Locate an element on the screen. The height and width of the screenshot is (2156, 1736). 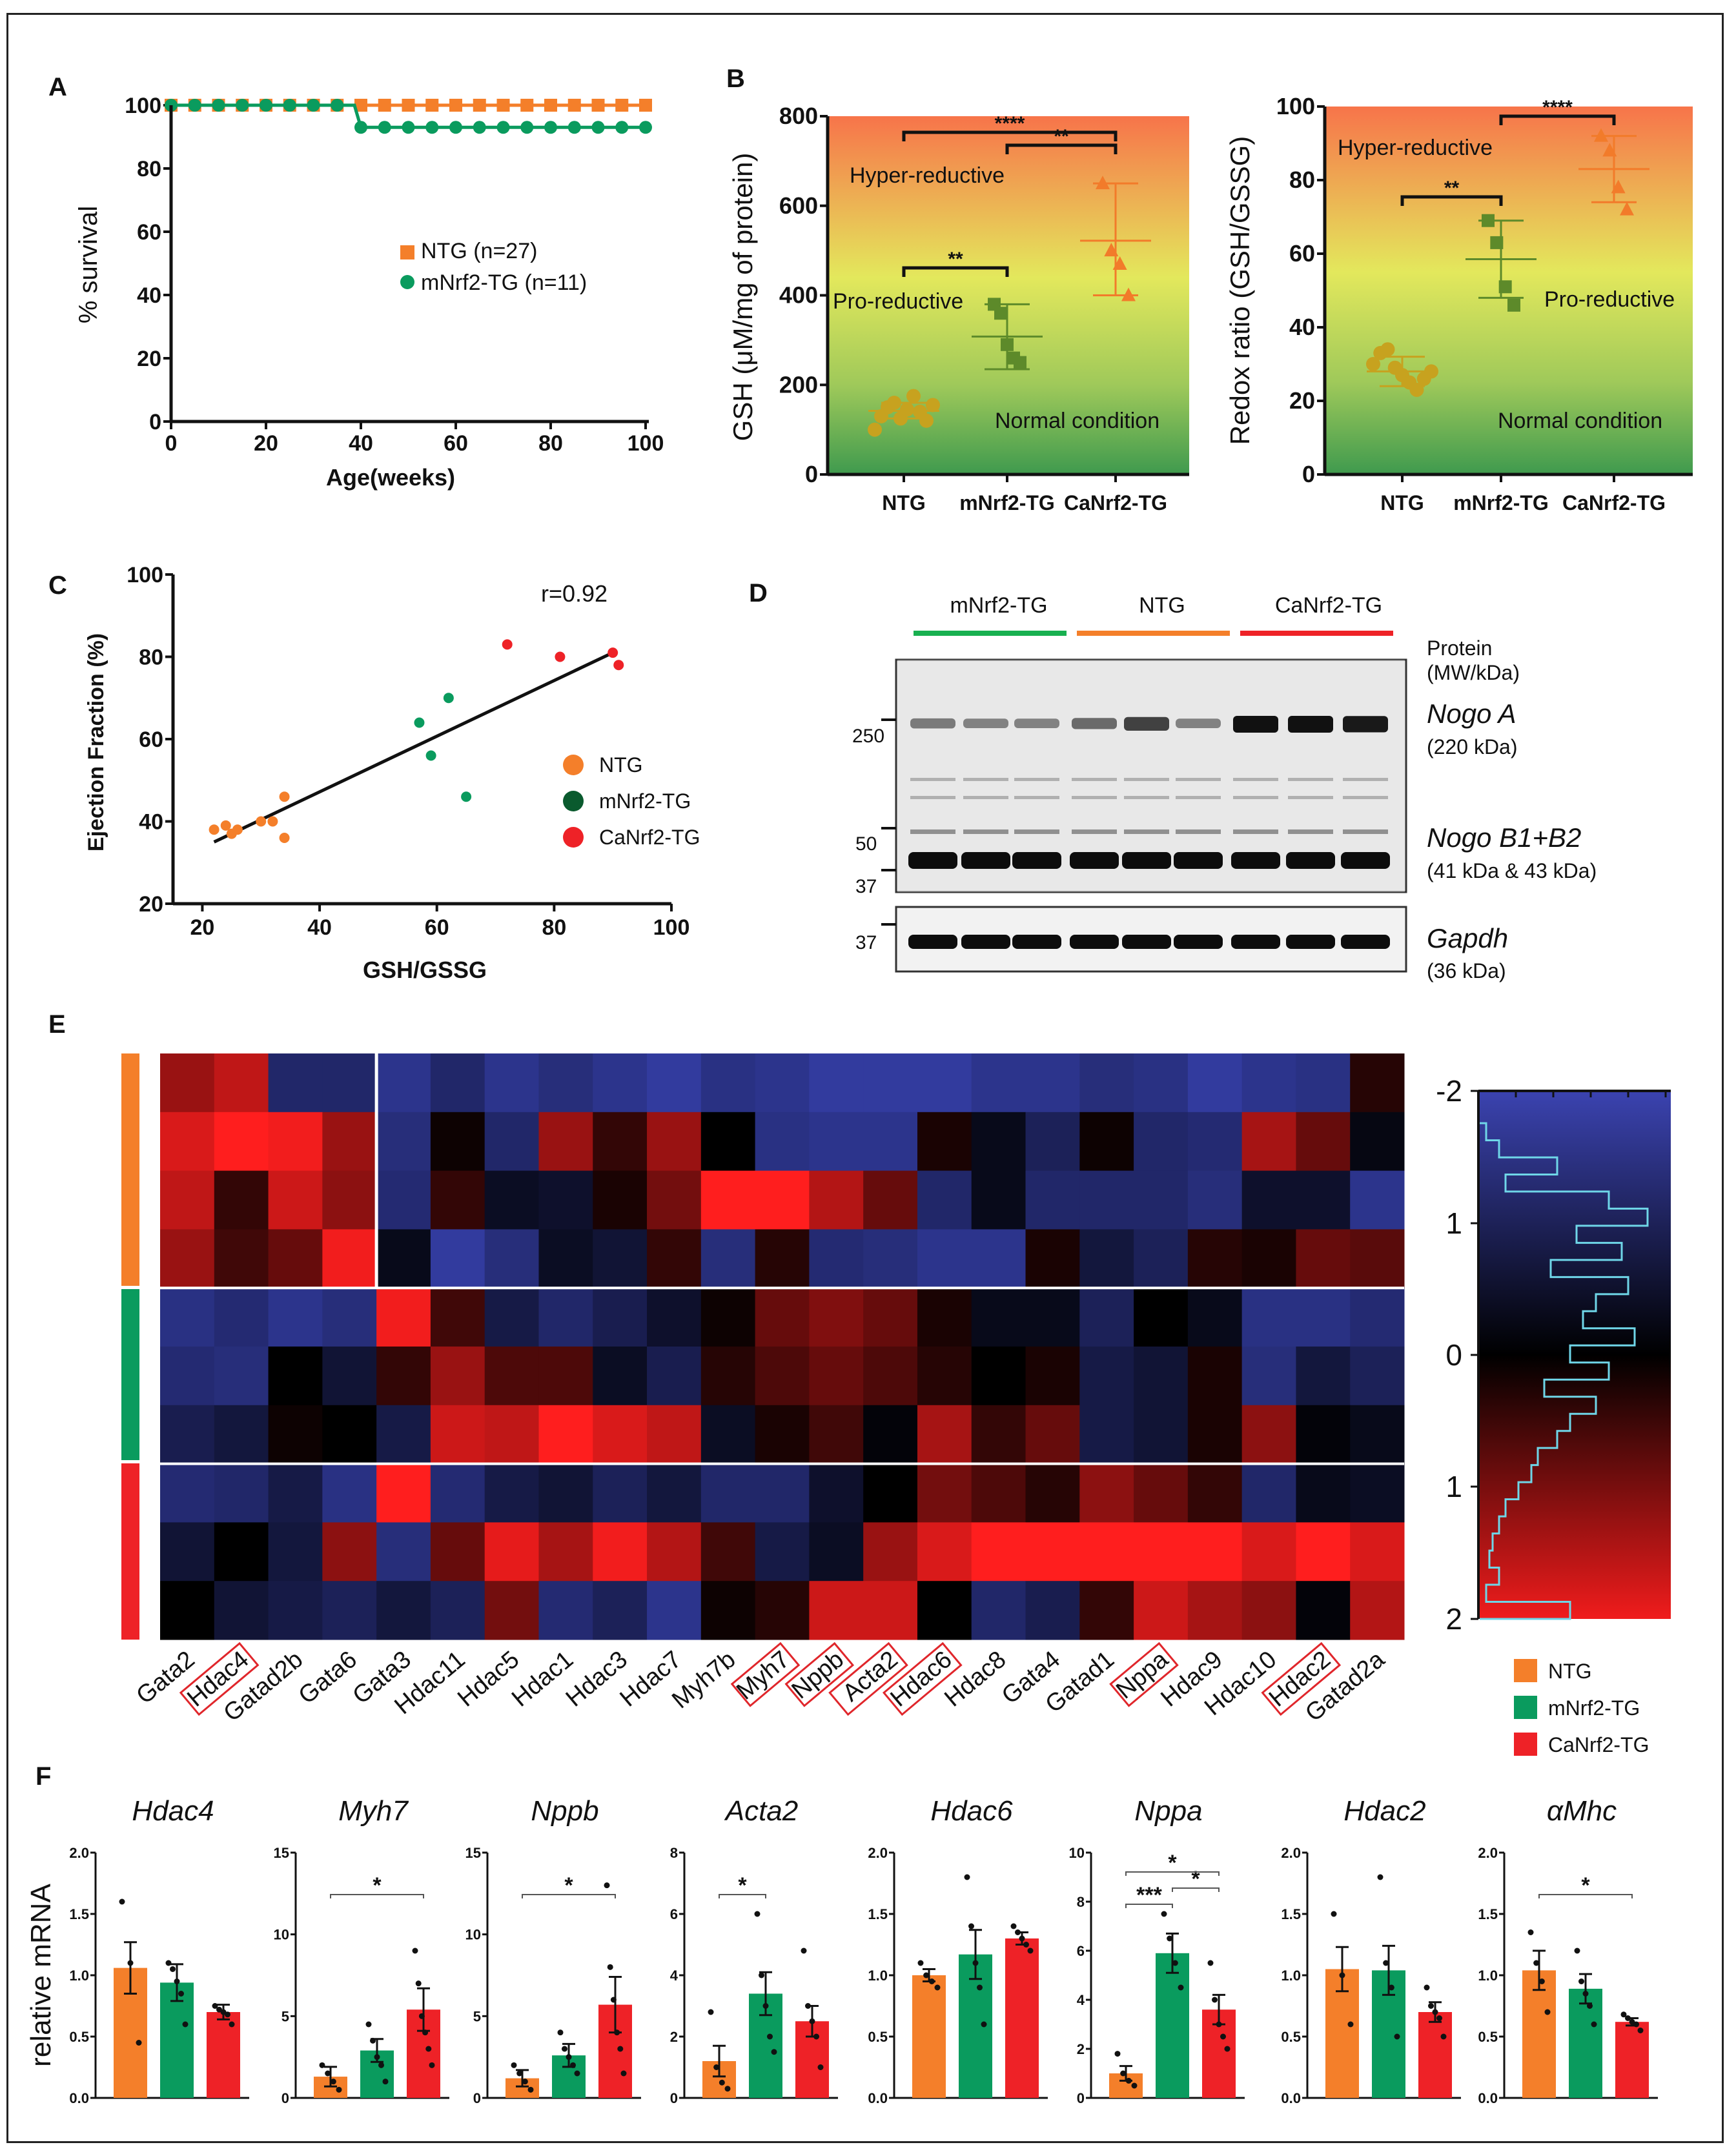
bar-chart-ytick-label: 4 is located at coordinates (674, 1976).